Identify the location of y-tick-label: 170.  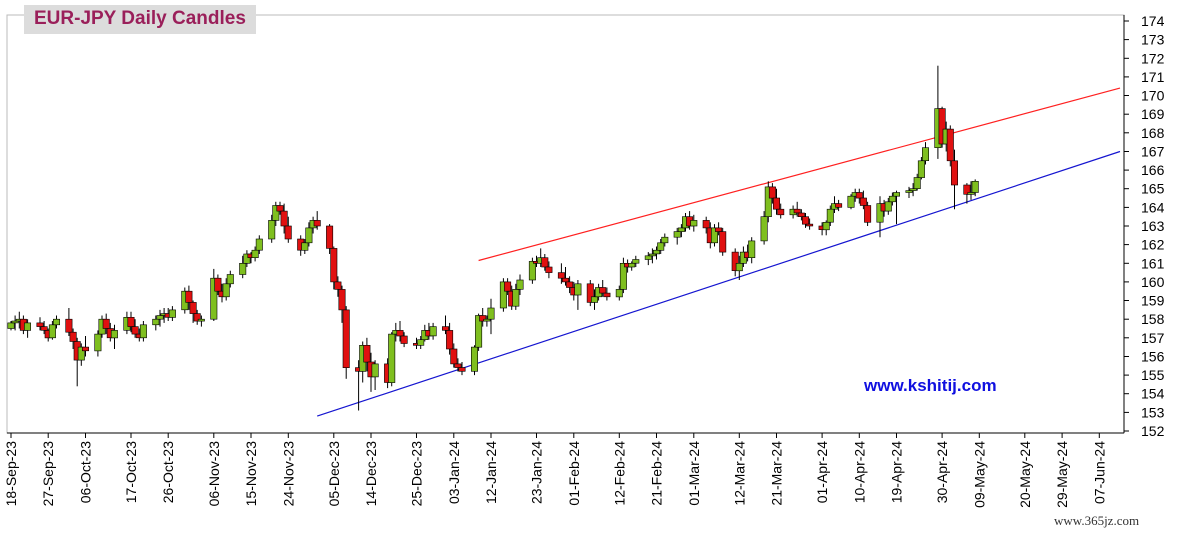
(1153, 96).